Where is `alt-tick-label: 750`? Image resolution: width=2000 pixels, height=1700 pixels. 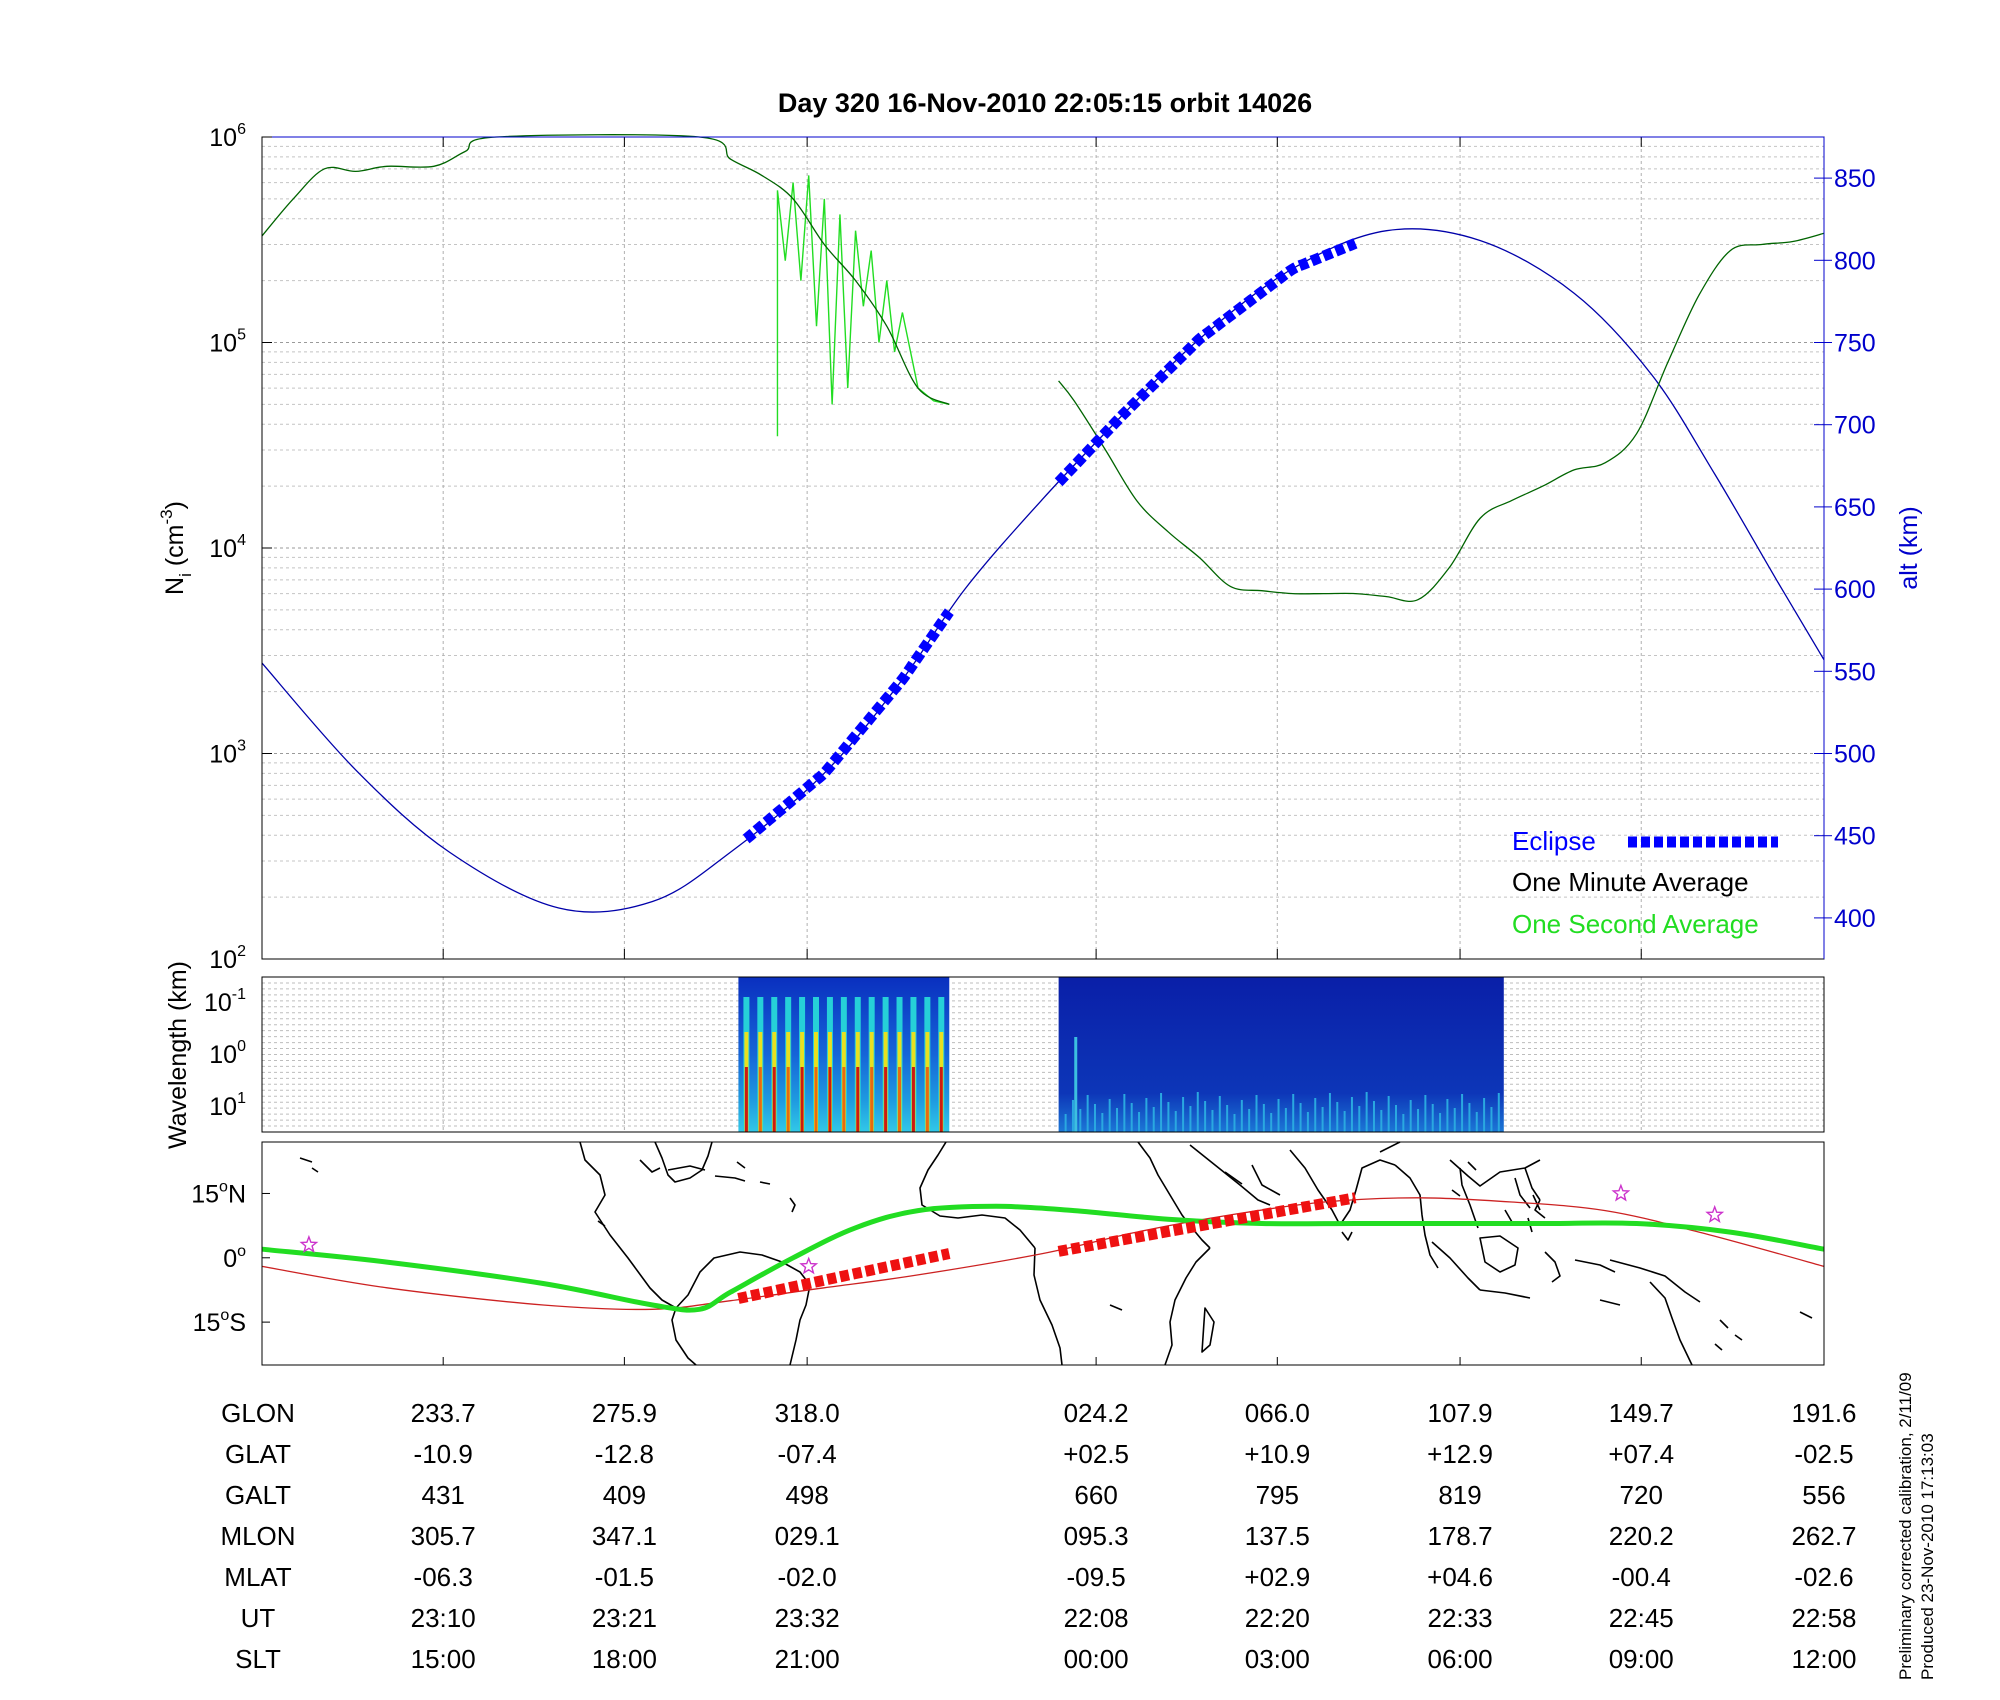 alt-tick-label: 750 is located at coordinates (1855, 344).